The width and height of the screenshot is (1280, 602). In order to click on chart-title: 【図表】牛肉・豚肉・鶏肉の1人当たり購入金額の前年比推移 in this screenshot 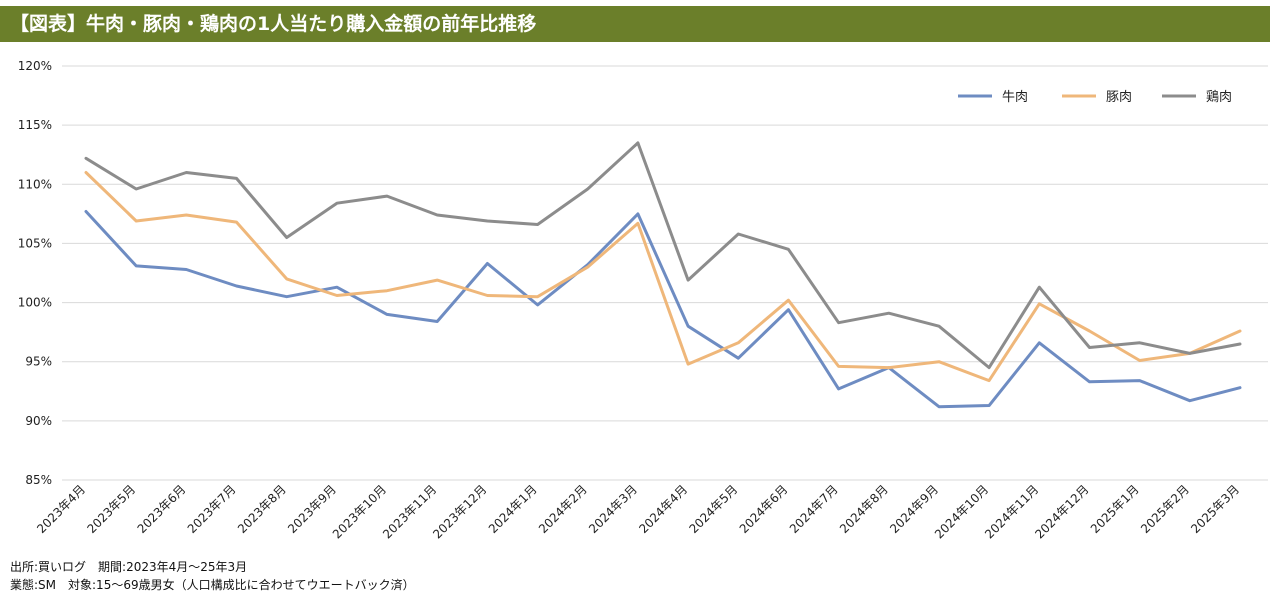, I will do `click(635, 24)`.